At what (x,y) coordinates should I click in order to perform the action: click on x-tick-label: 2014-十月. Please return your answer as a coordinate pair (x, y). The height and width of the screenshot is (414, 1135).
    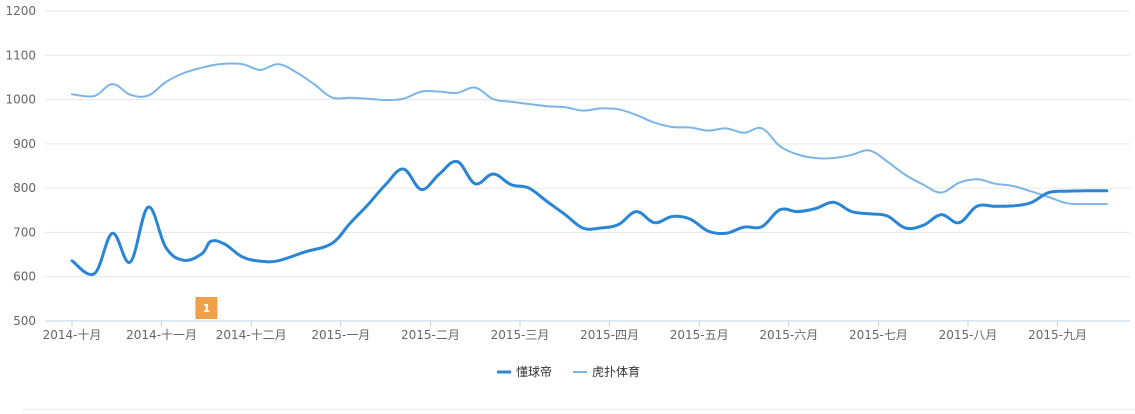
    Looking at the image, I should click on (72, 335).